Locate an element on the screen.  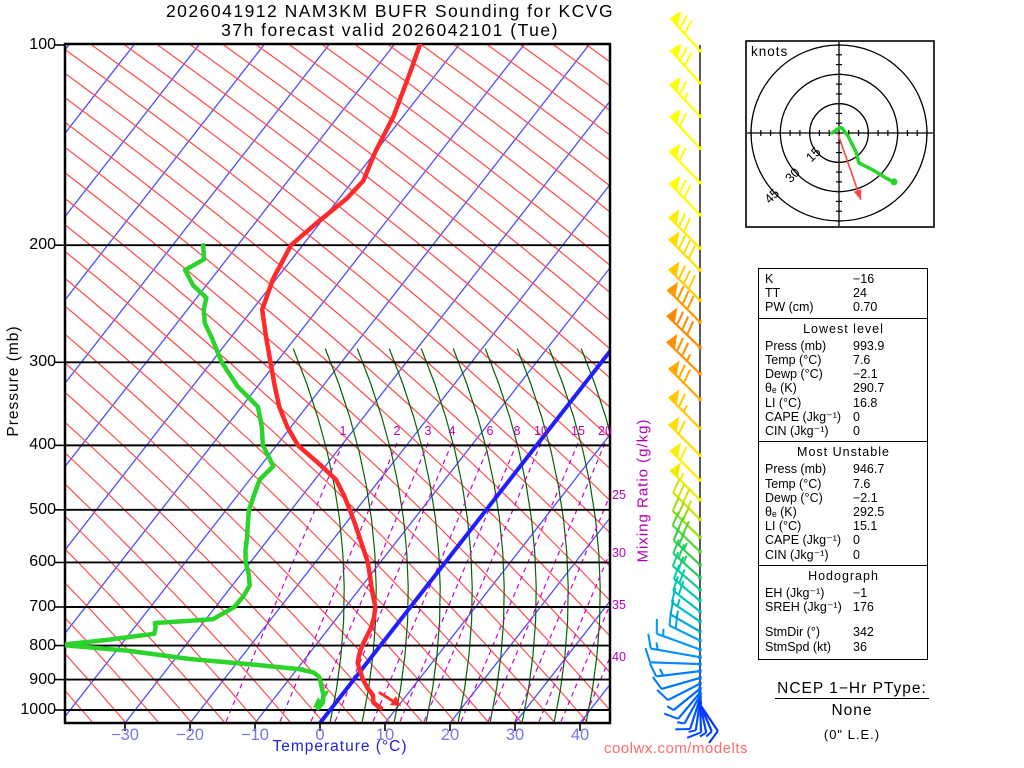
temp-tick-label: 0 is located at coordinates (320, 735).